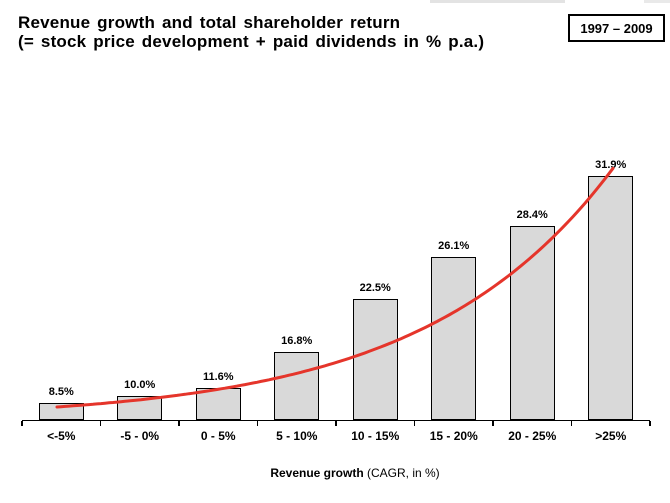 This screenshot has height=503, width=670. I want to click on x-axis-title-regular: (CAGR, in %), so click(401, 473).